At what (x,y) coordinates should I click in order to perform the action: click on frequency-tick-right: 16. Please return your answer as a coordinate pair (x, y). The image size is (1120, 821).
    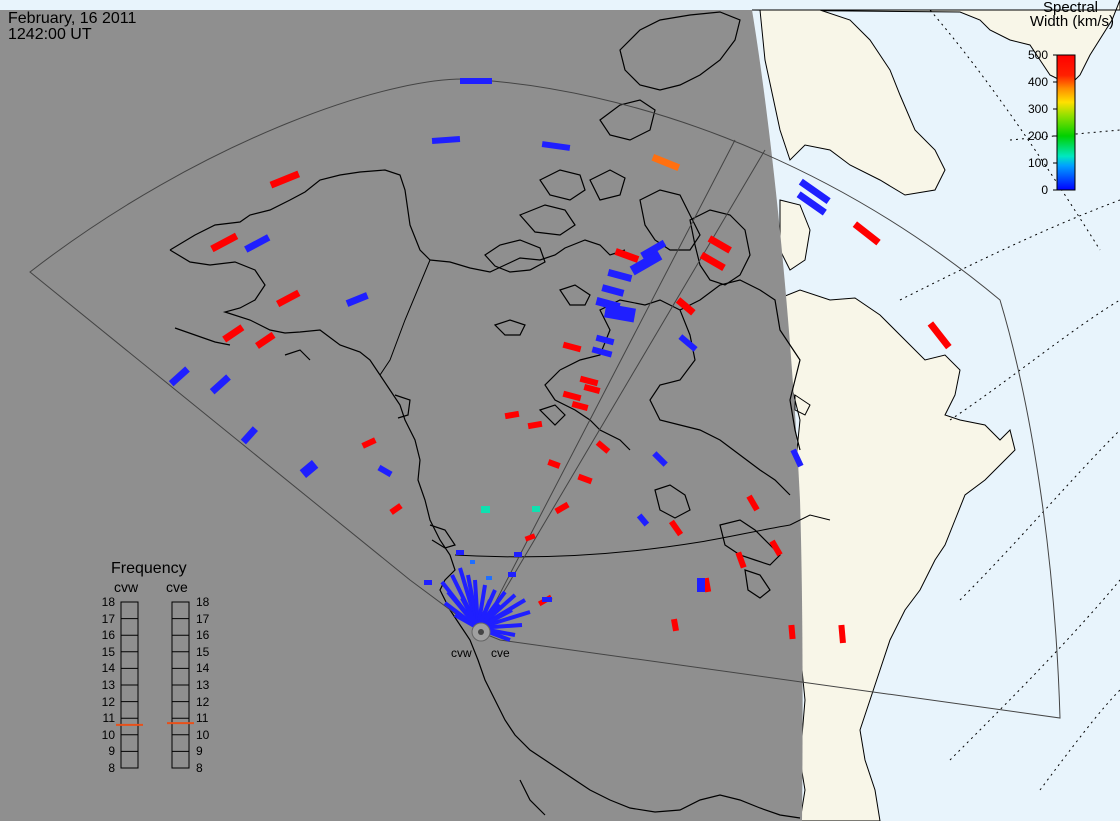
    Looking at the image, I should click on (203, 635).